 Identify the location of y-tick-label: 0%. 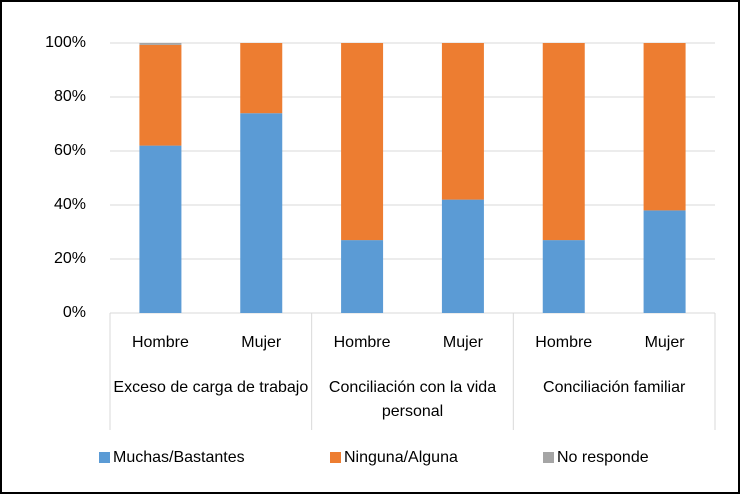
(74, 312).